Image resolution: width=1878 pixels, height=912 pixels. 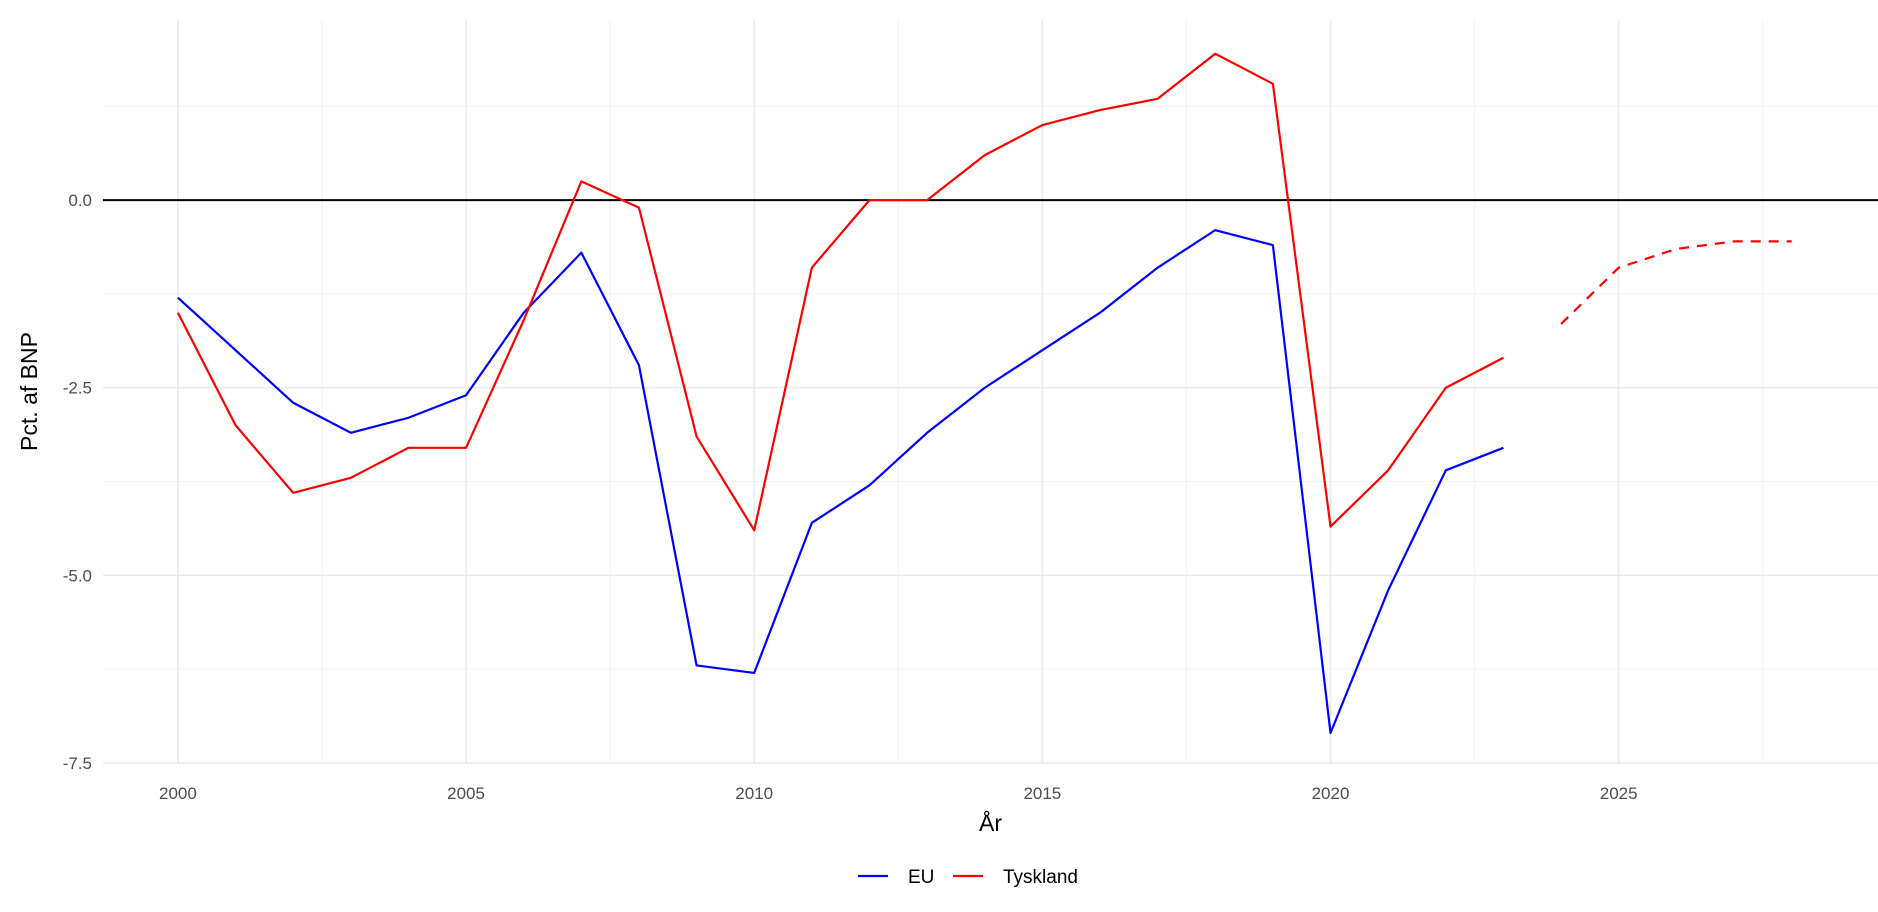 I want to click on legend-label-tyskland: Tyskland, so click(x=1040, y=877).